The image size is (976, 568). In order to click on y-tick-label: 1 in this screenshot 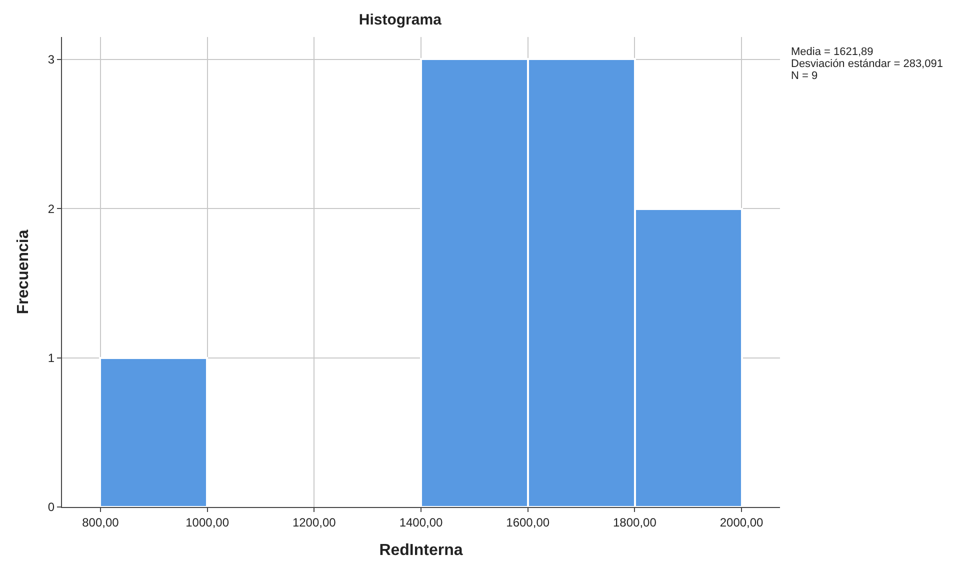, I will do `click(51, 357)`.